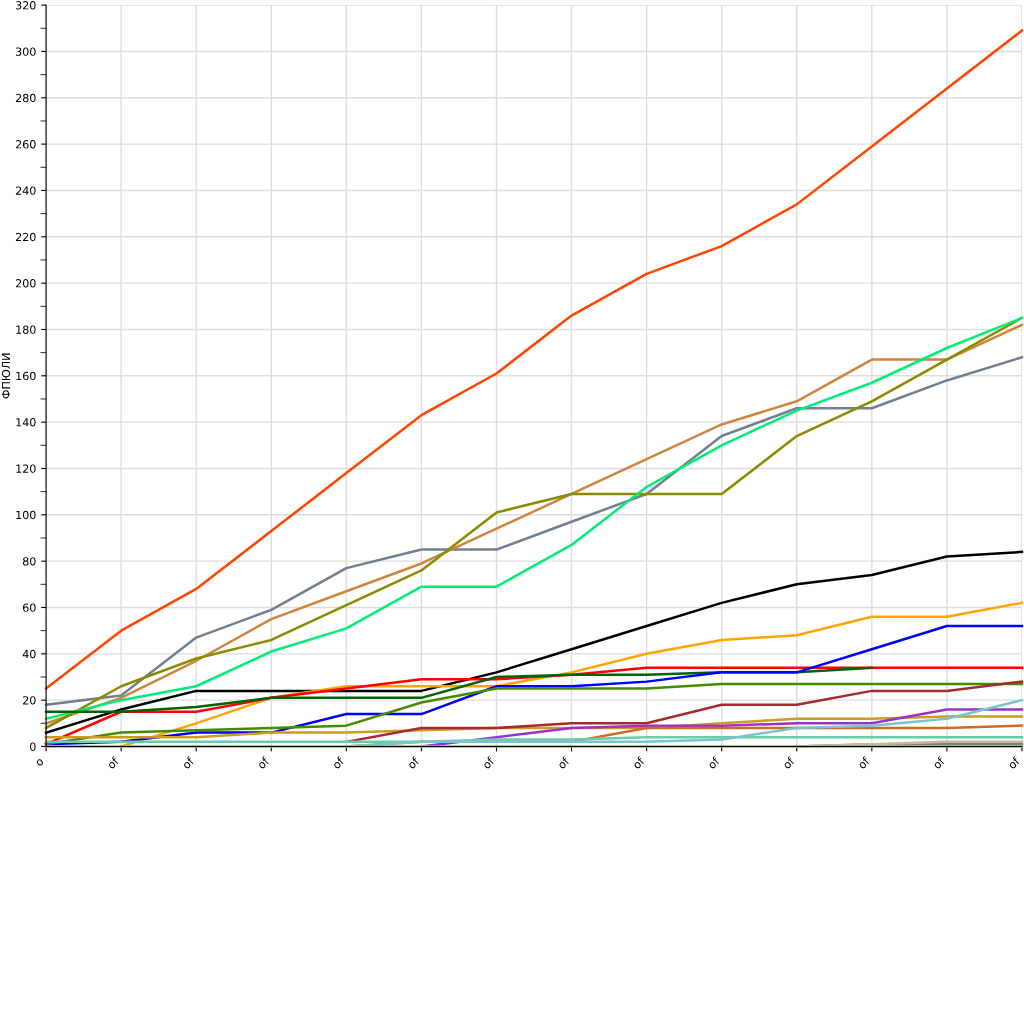  Describe the element at coordinates (6, 376) in the screenshot. I see `y-axis-title: ФПЮЛИ` at that location.